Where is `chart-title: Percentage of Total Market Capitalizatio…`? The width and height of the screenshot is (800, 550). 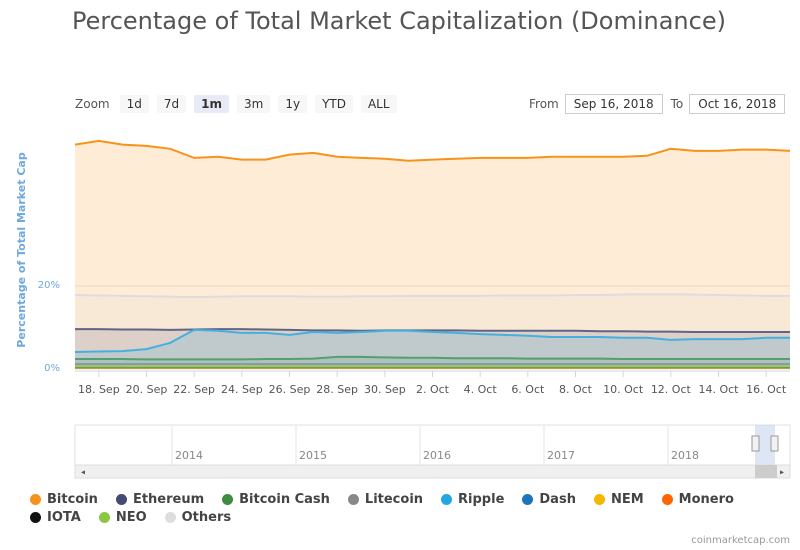 chart-title: Percentage of Total Market Capitalizatio… is located at coordinates (399, 21).